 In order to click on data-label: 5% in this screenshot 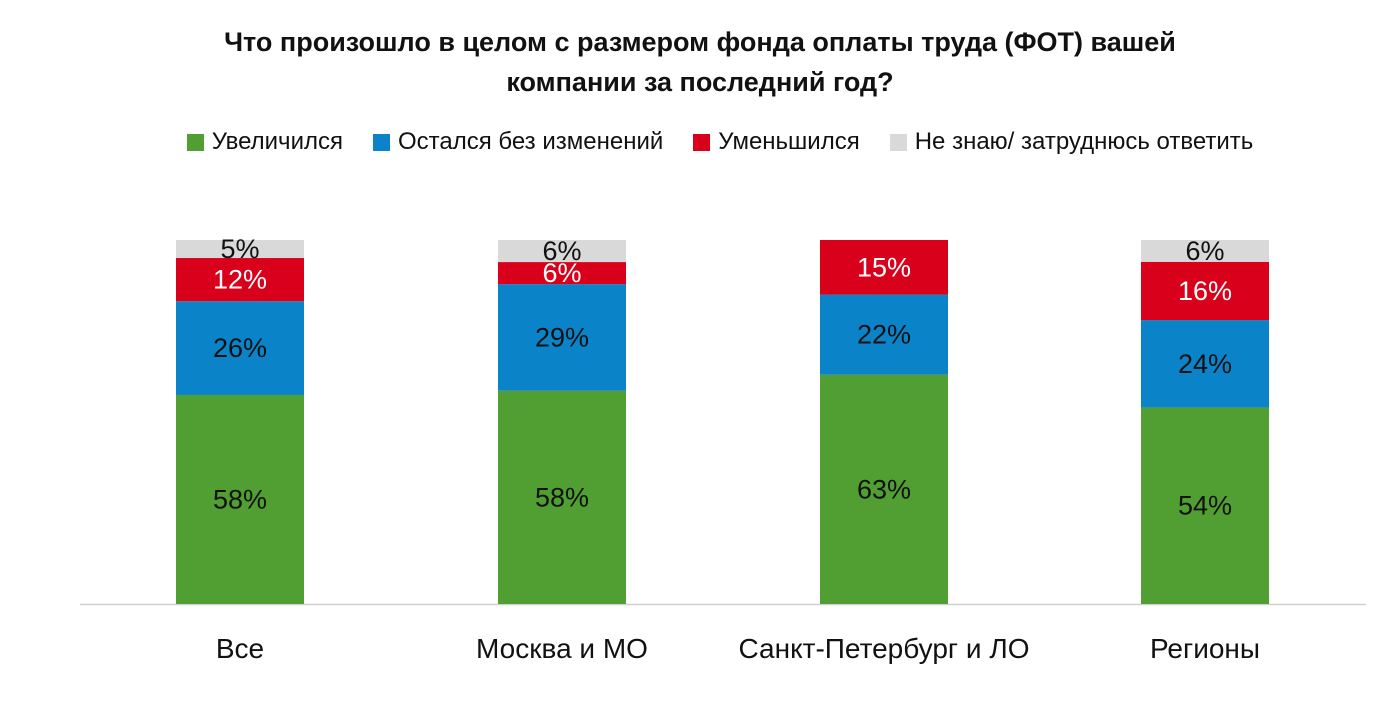, I will do `click(239, 249)`.